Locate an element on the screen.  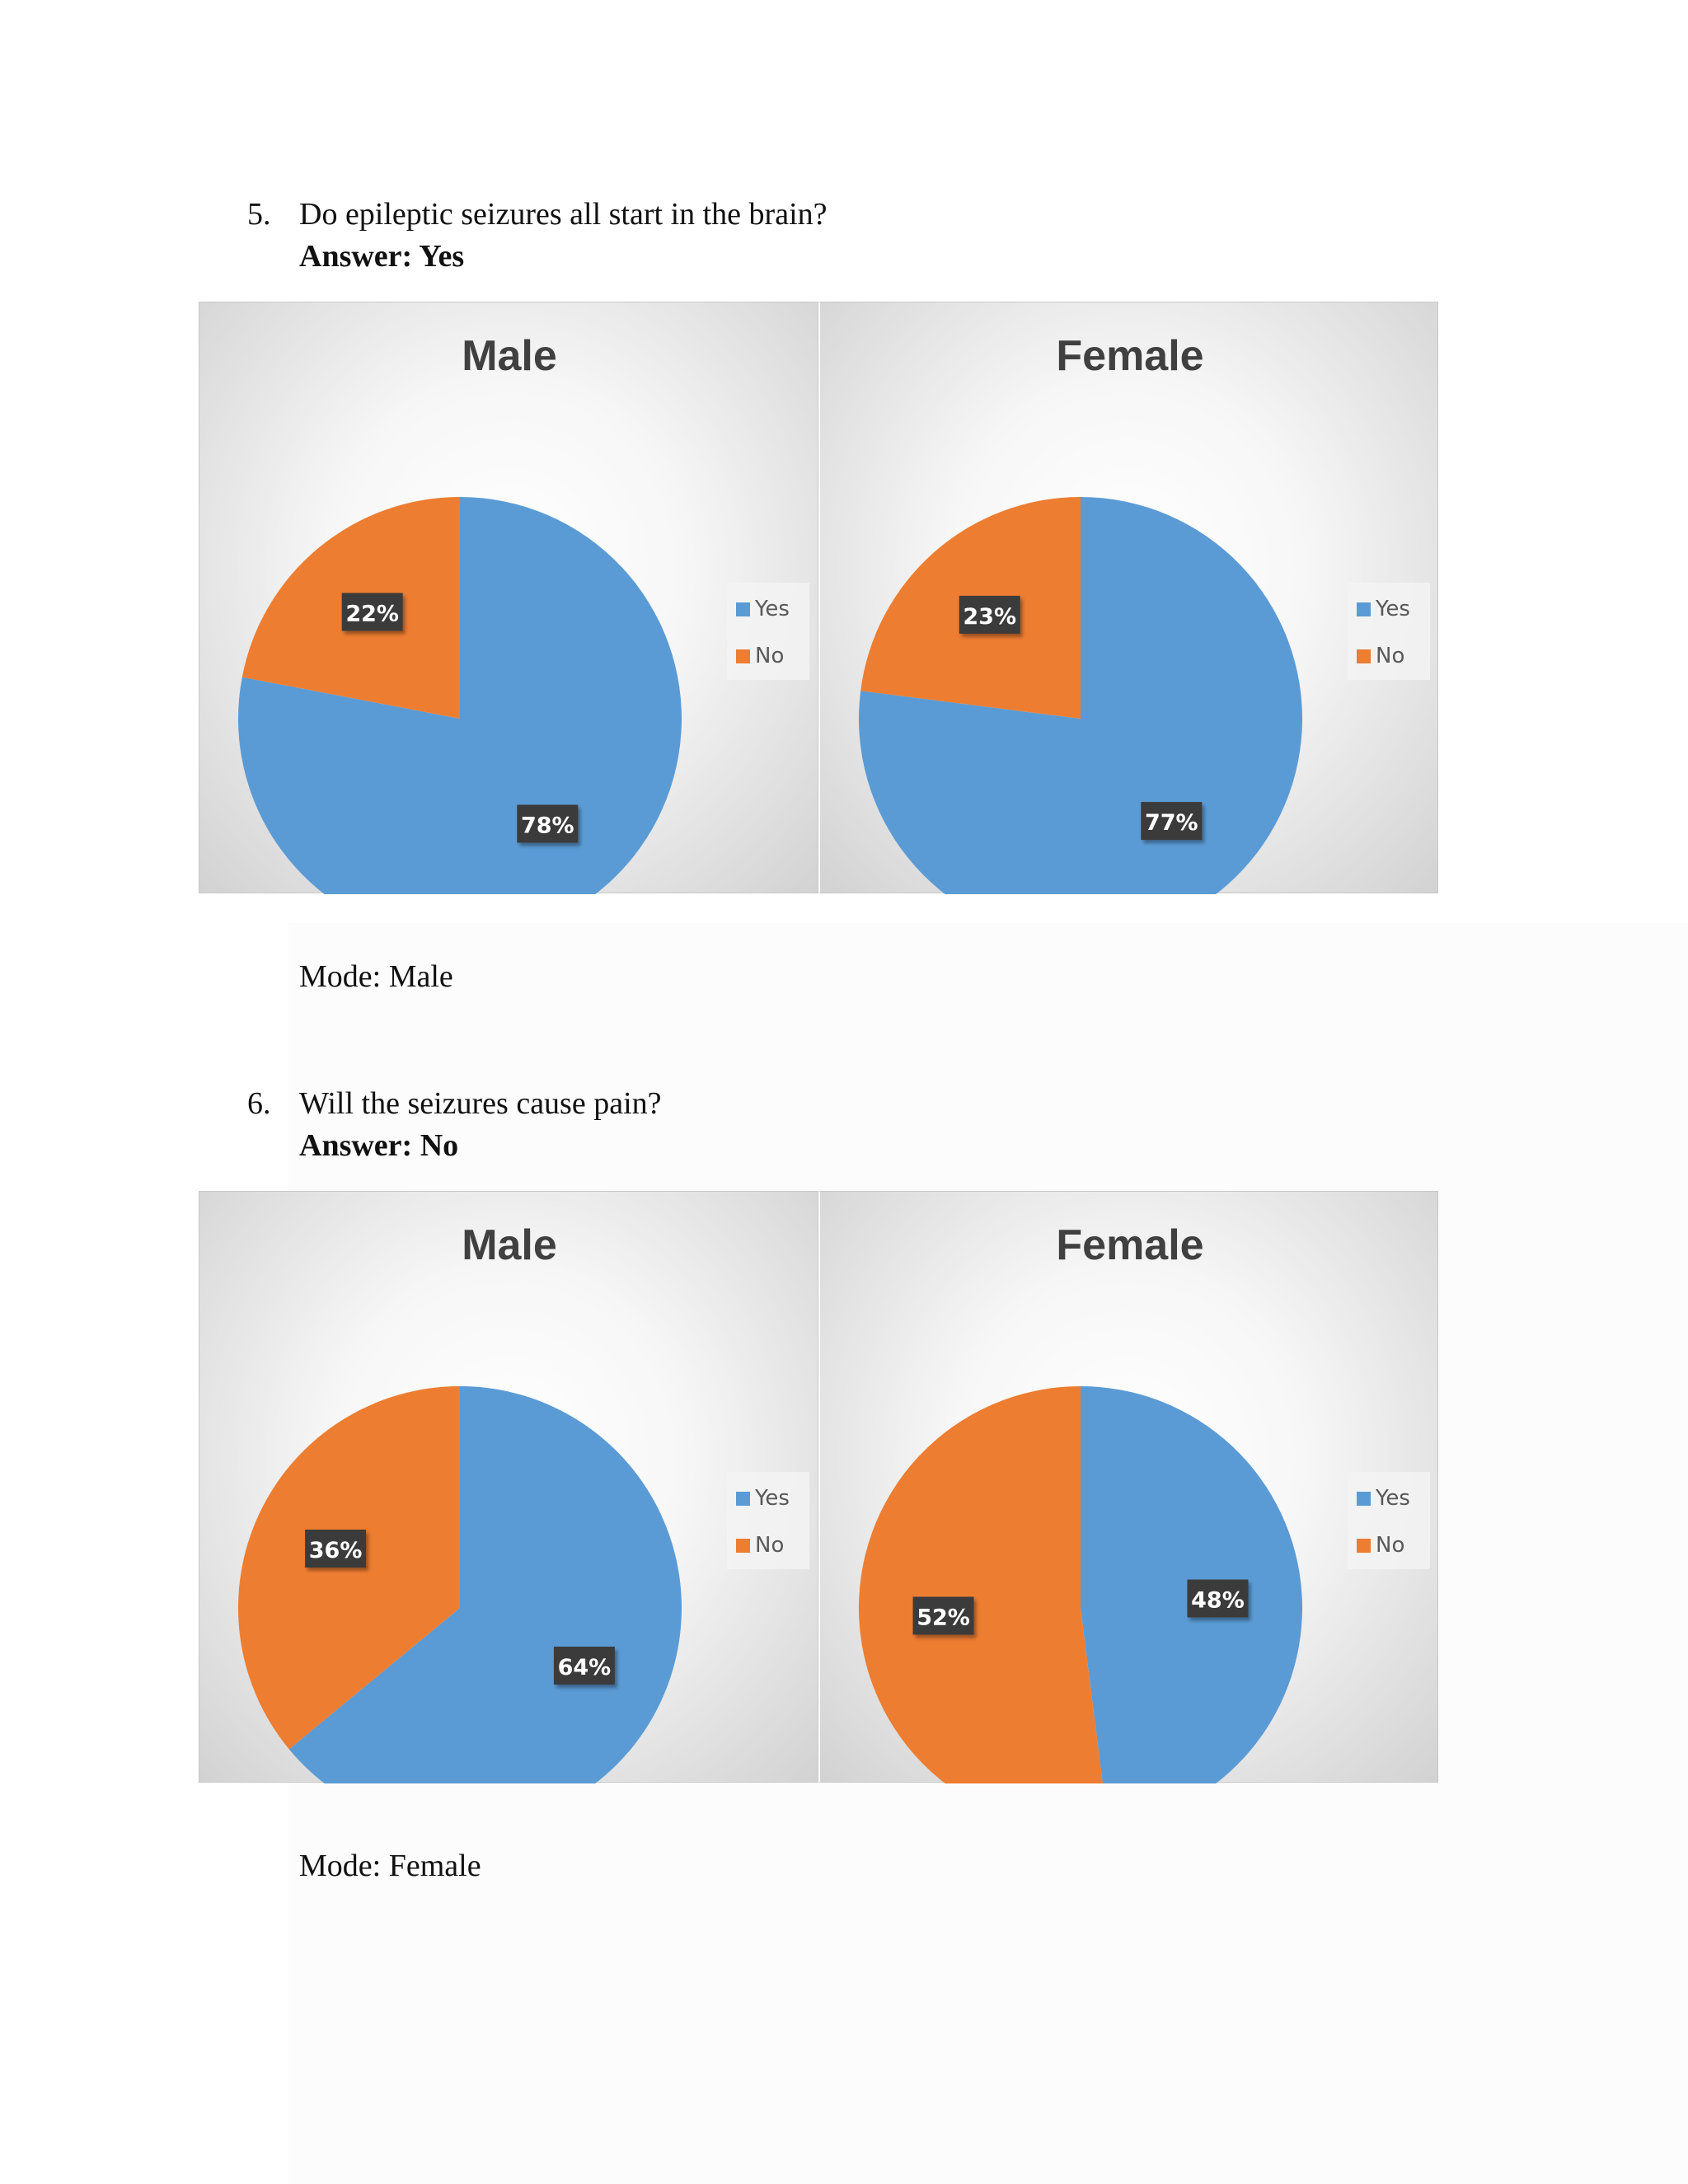
svg-text: 78% is located at coordinates (547, 826).